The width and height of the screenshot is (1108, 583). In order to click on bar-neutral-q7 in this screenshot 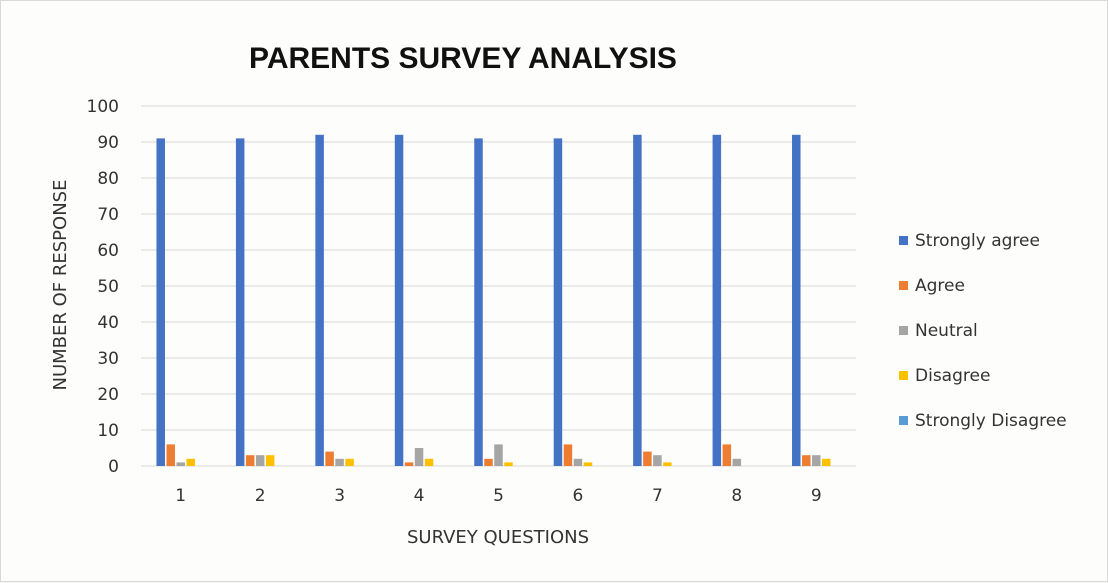, I will do `click(657, 460)`.